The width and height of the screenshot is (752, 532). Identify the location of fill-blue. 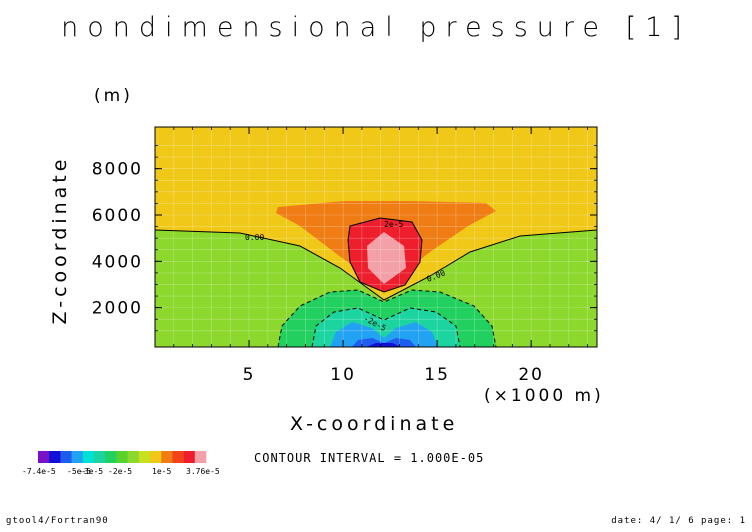
(384, 342).